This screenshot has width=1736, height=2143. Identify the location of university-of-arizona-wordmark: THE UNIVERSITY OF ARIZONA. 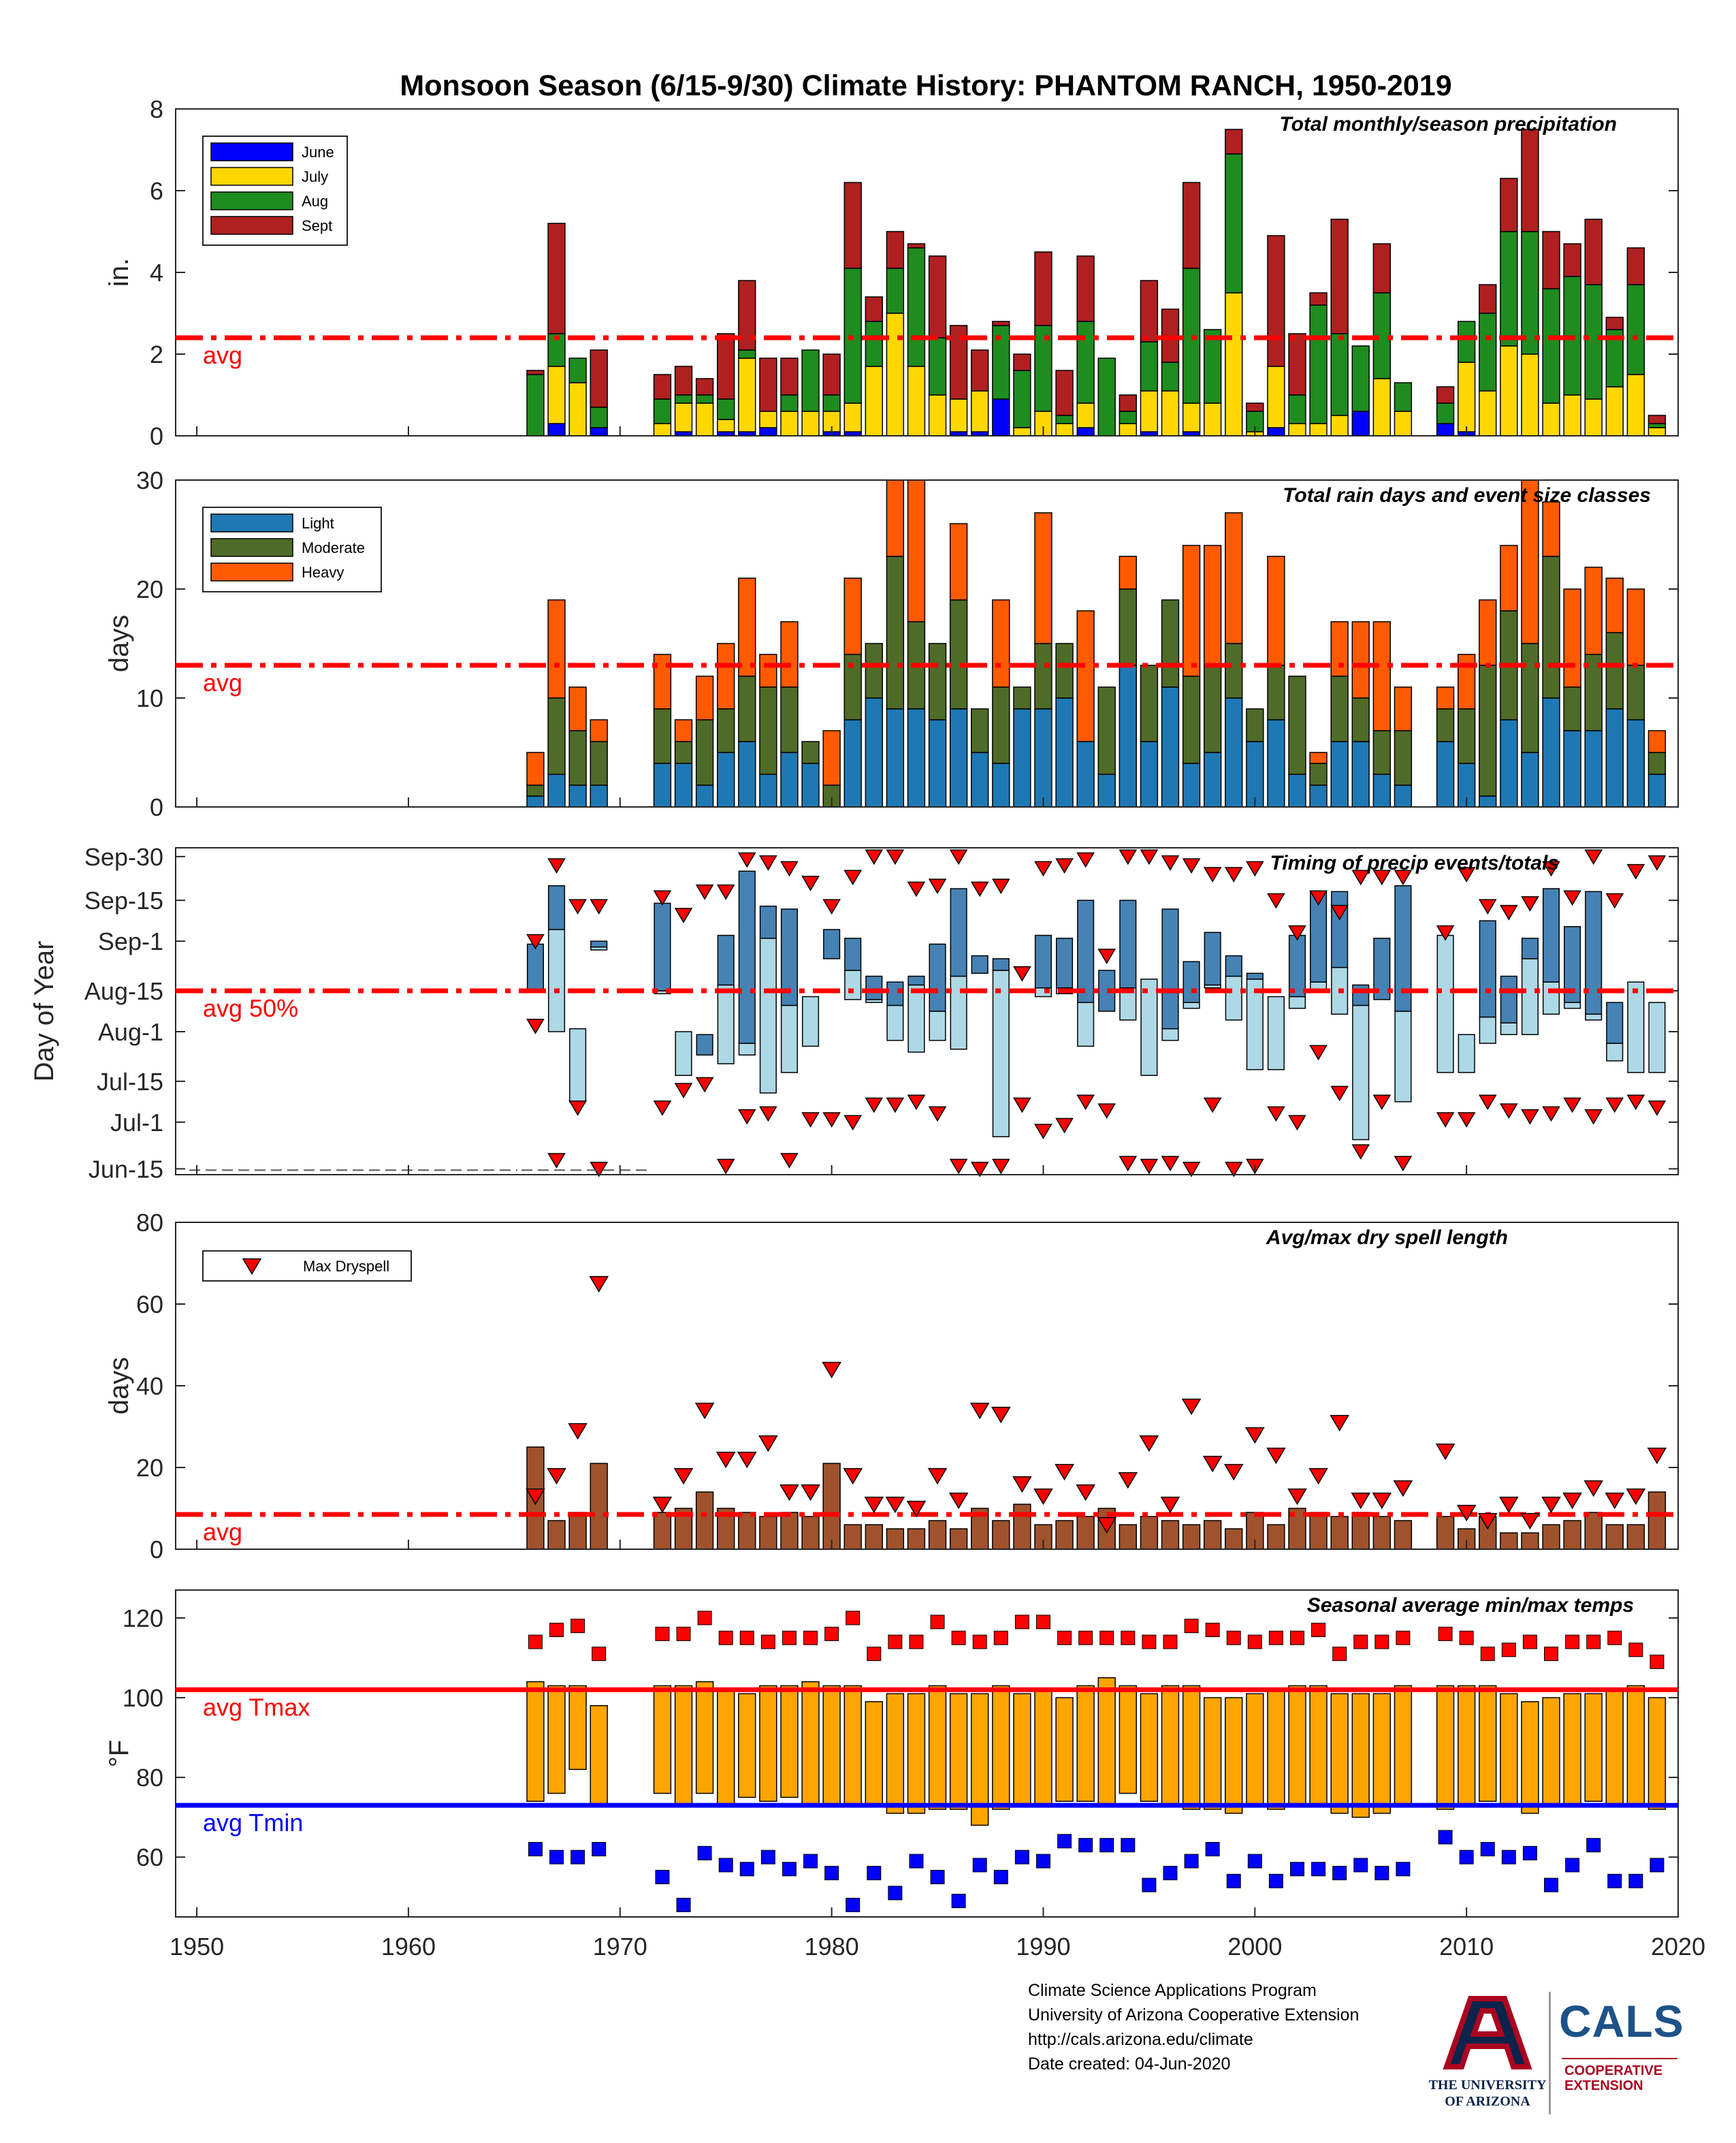
(1487, 2093).